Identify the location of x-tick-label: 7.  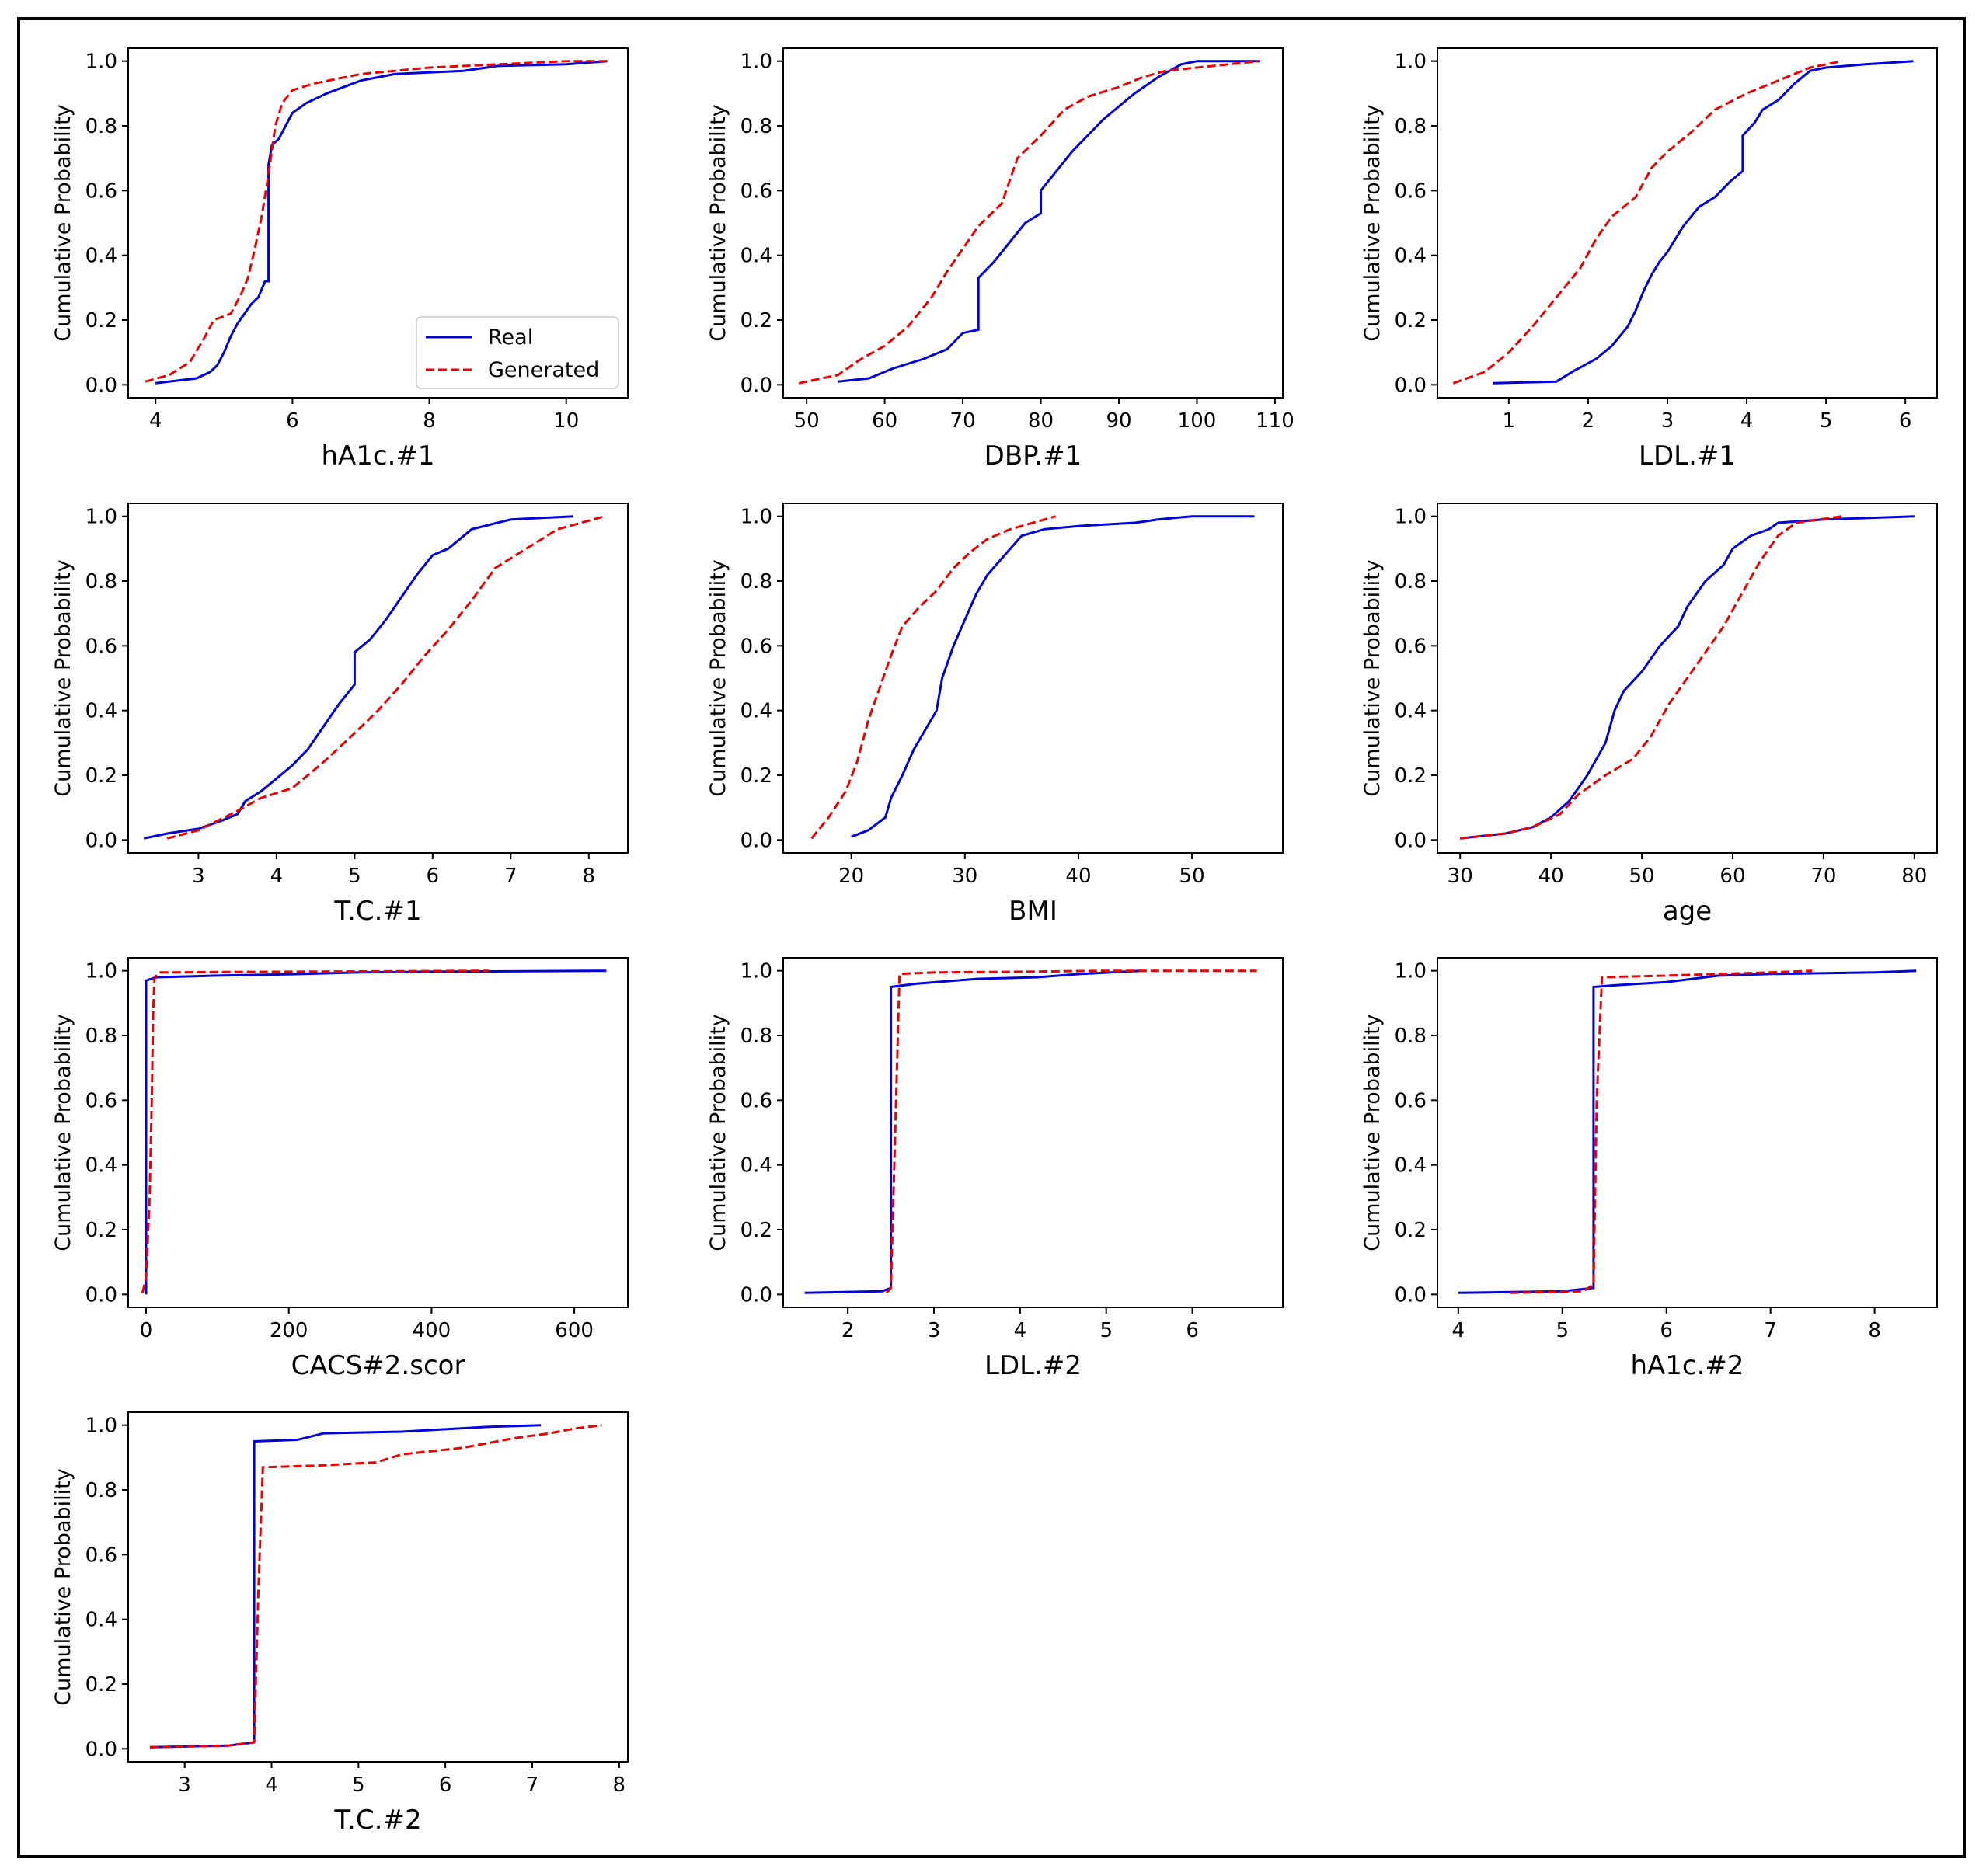
(532, 1785).